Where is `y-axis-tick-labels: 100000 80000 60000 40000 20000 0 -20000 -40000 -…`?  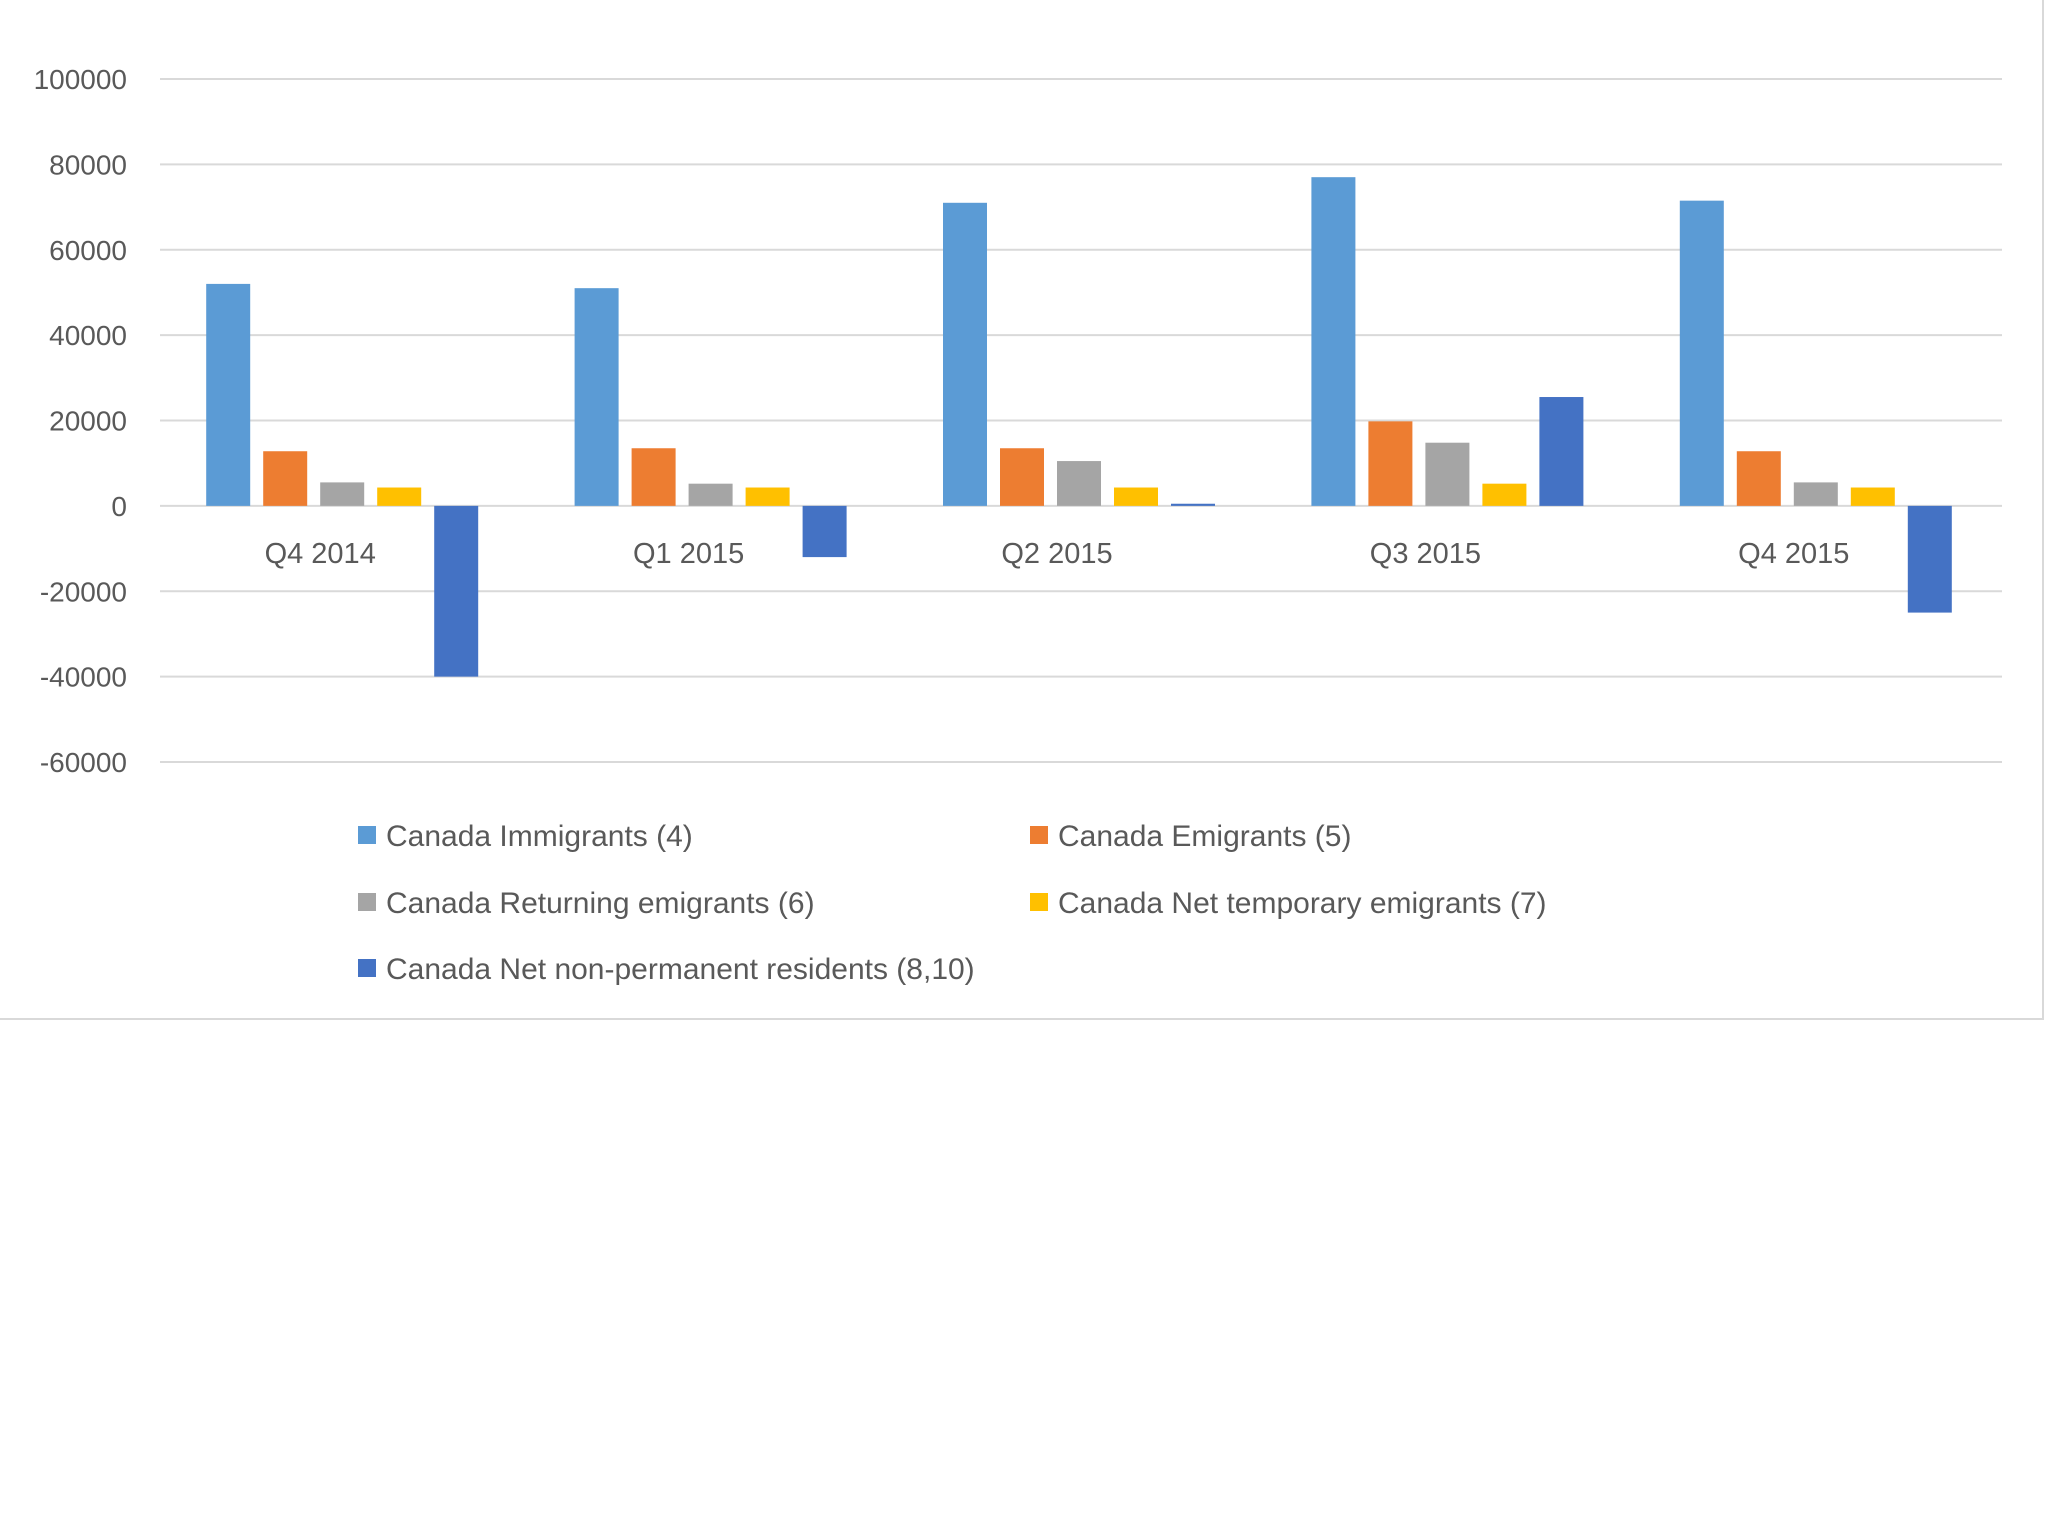 y-axis-tick-labels: 100000 80000 60000 40000 20000 0 -20000 -40000 -… is located at coordinates (80, 421).